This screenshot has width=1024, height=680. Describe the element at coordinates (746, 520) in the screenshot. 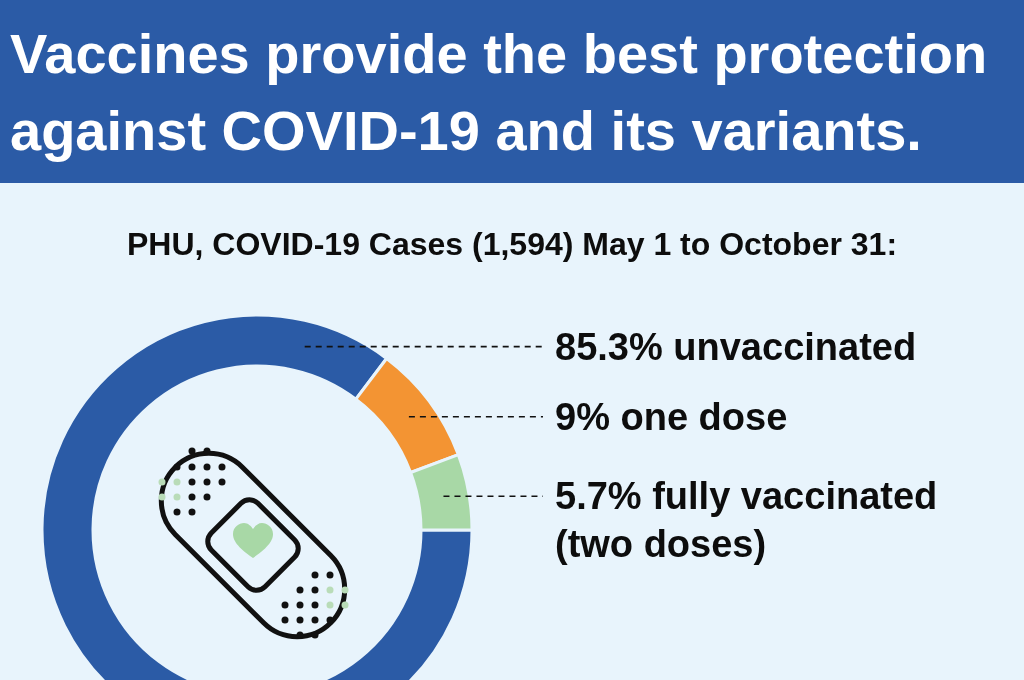

I see `slice-label: 5.7% fully vaccinated (two doses)` at that location.